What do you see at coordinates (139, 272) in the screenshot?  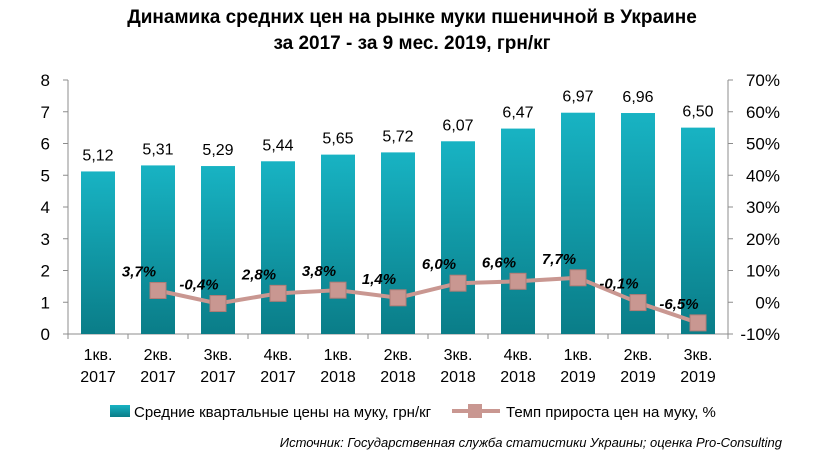 I see `growth-rate-data-label: 3,7%` at bounding box center [139, 272].